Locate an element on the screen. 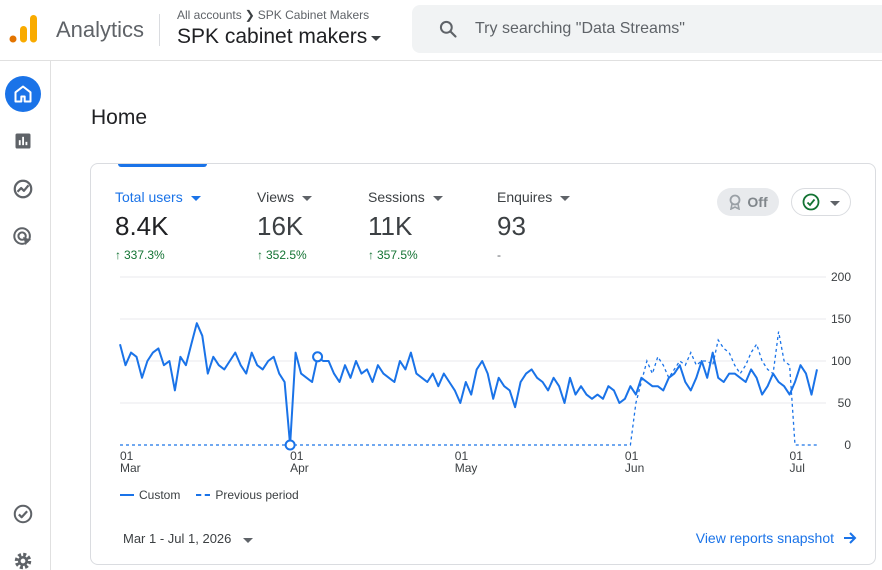  legend-dashed-swatch is located at coordinates (203, 495).